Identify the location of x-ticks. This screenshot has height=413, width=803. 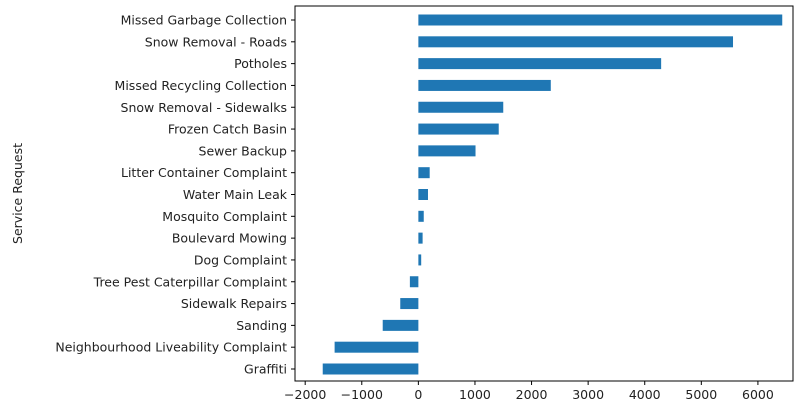
(531, 383).